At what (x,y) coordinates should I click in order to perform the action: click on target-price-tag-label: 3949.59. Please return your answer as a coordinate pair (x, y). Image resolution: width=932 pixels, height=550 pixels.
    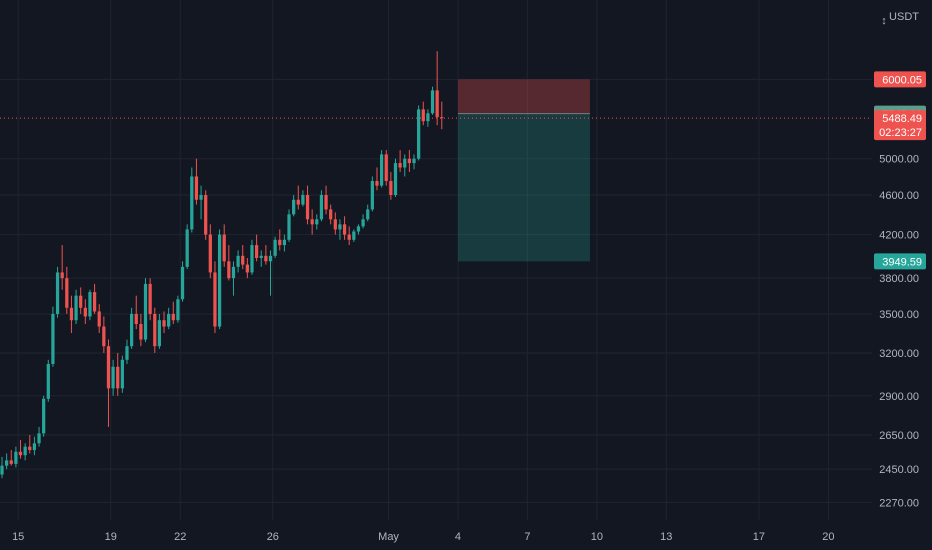
    Looking at the image, I should click on (902, 262).